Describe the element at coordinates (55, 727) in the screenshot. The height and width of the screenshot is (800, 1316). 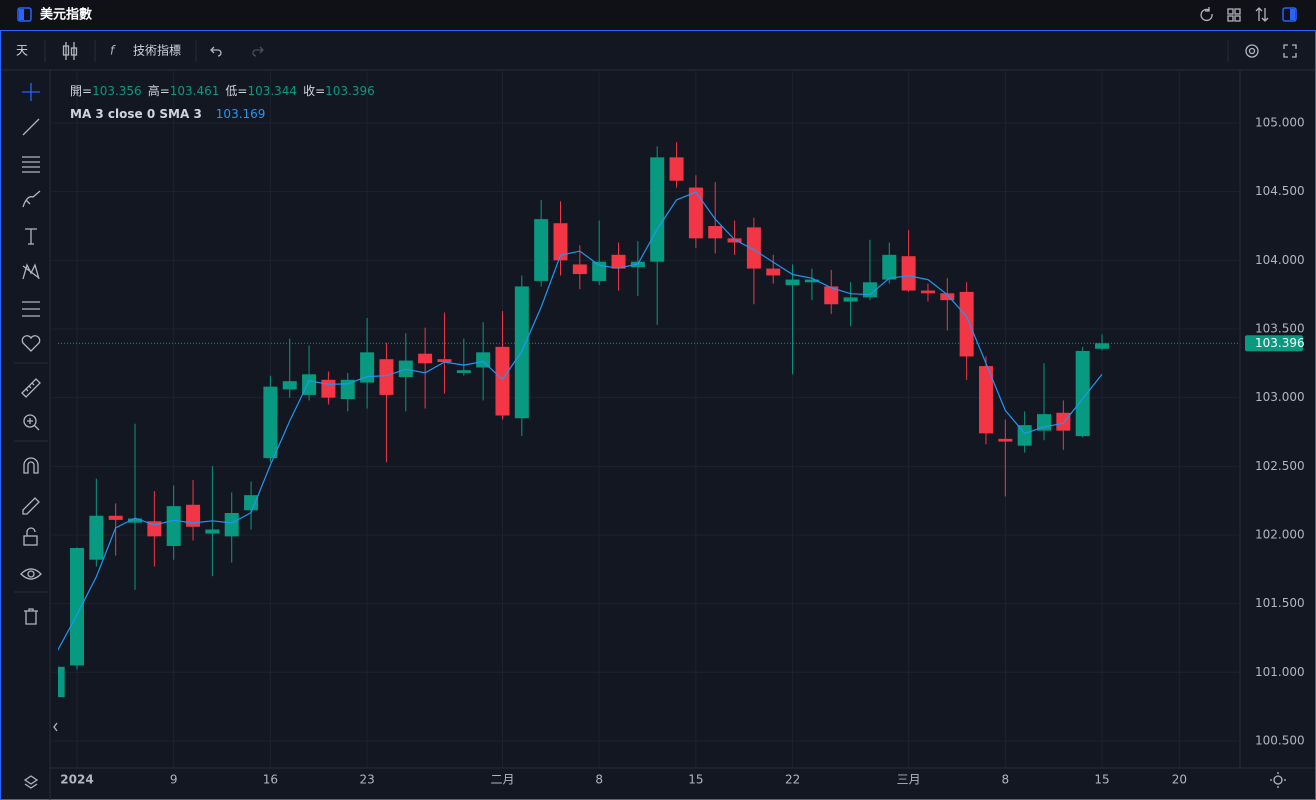
I see `collapse-button` at that location.